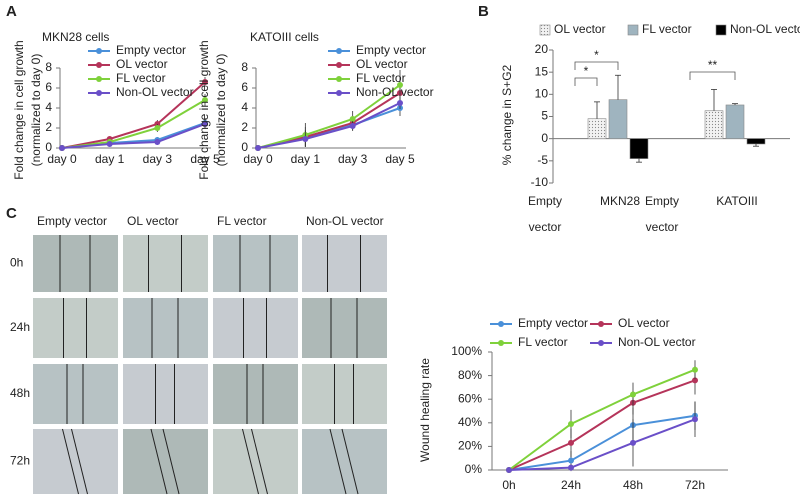  What do you see at coordinates (470, 375) in the screenshot?
I see `y-tick-label: 80%` at bounding box center [470, 375].